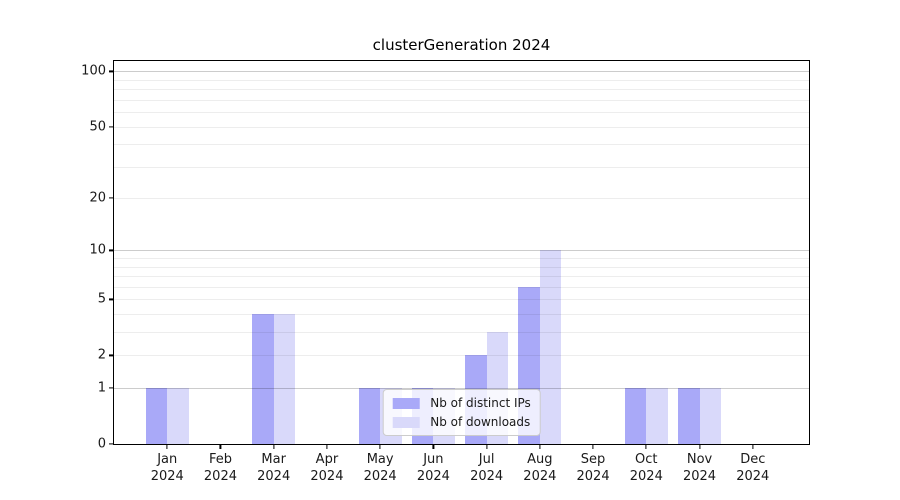 The image size is (900, 500). I want to click on y-tick-label: 50, so click(97, 127).